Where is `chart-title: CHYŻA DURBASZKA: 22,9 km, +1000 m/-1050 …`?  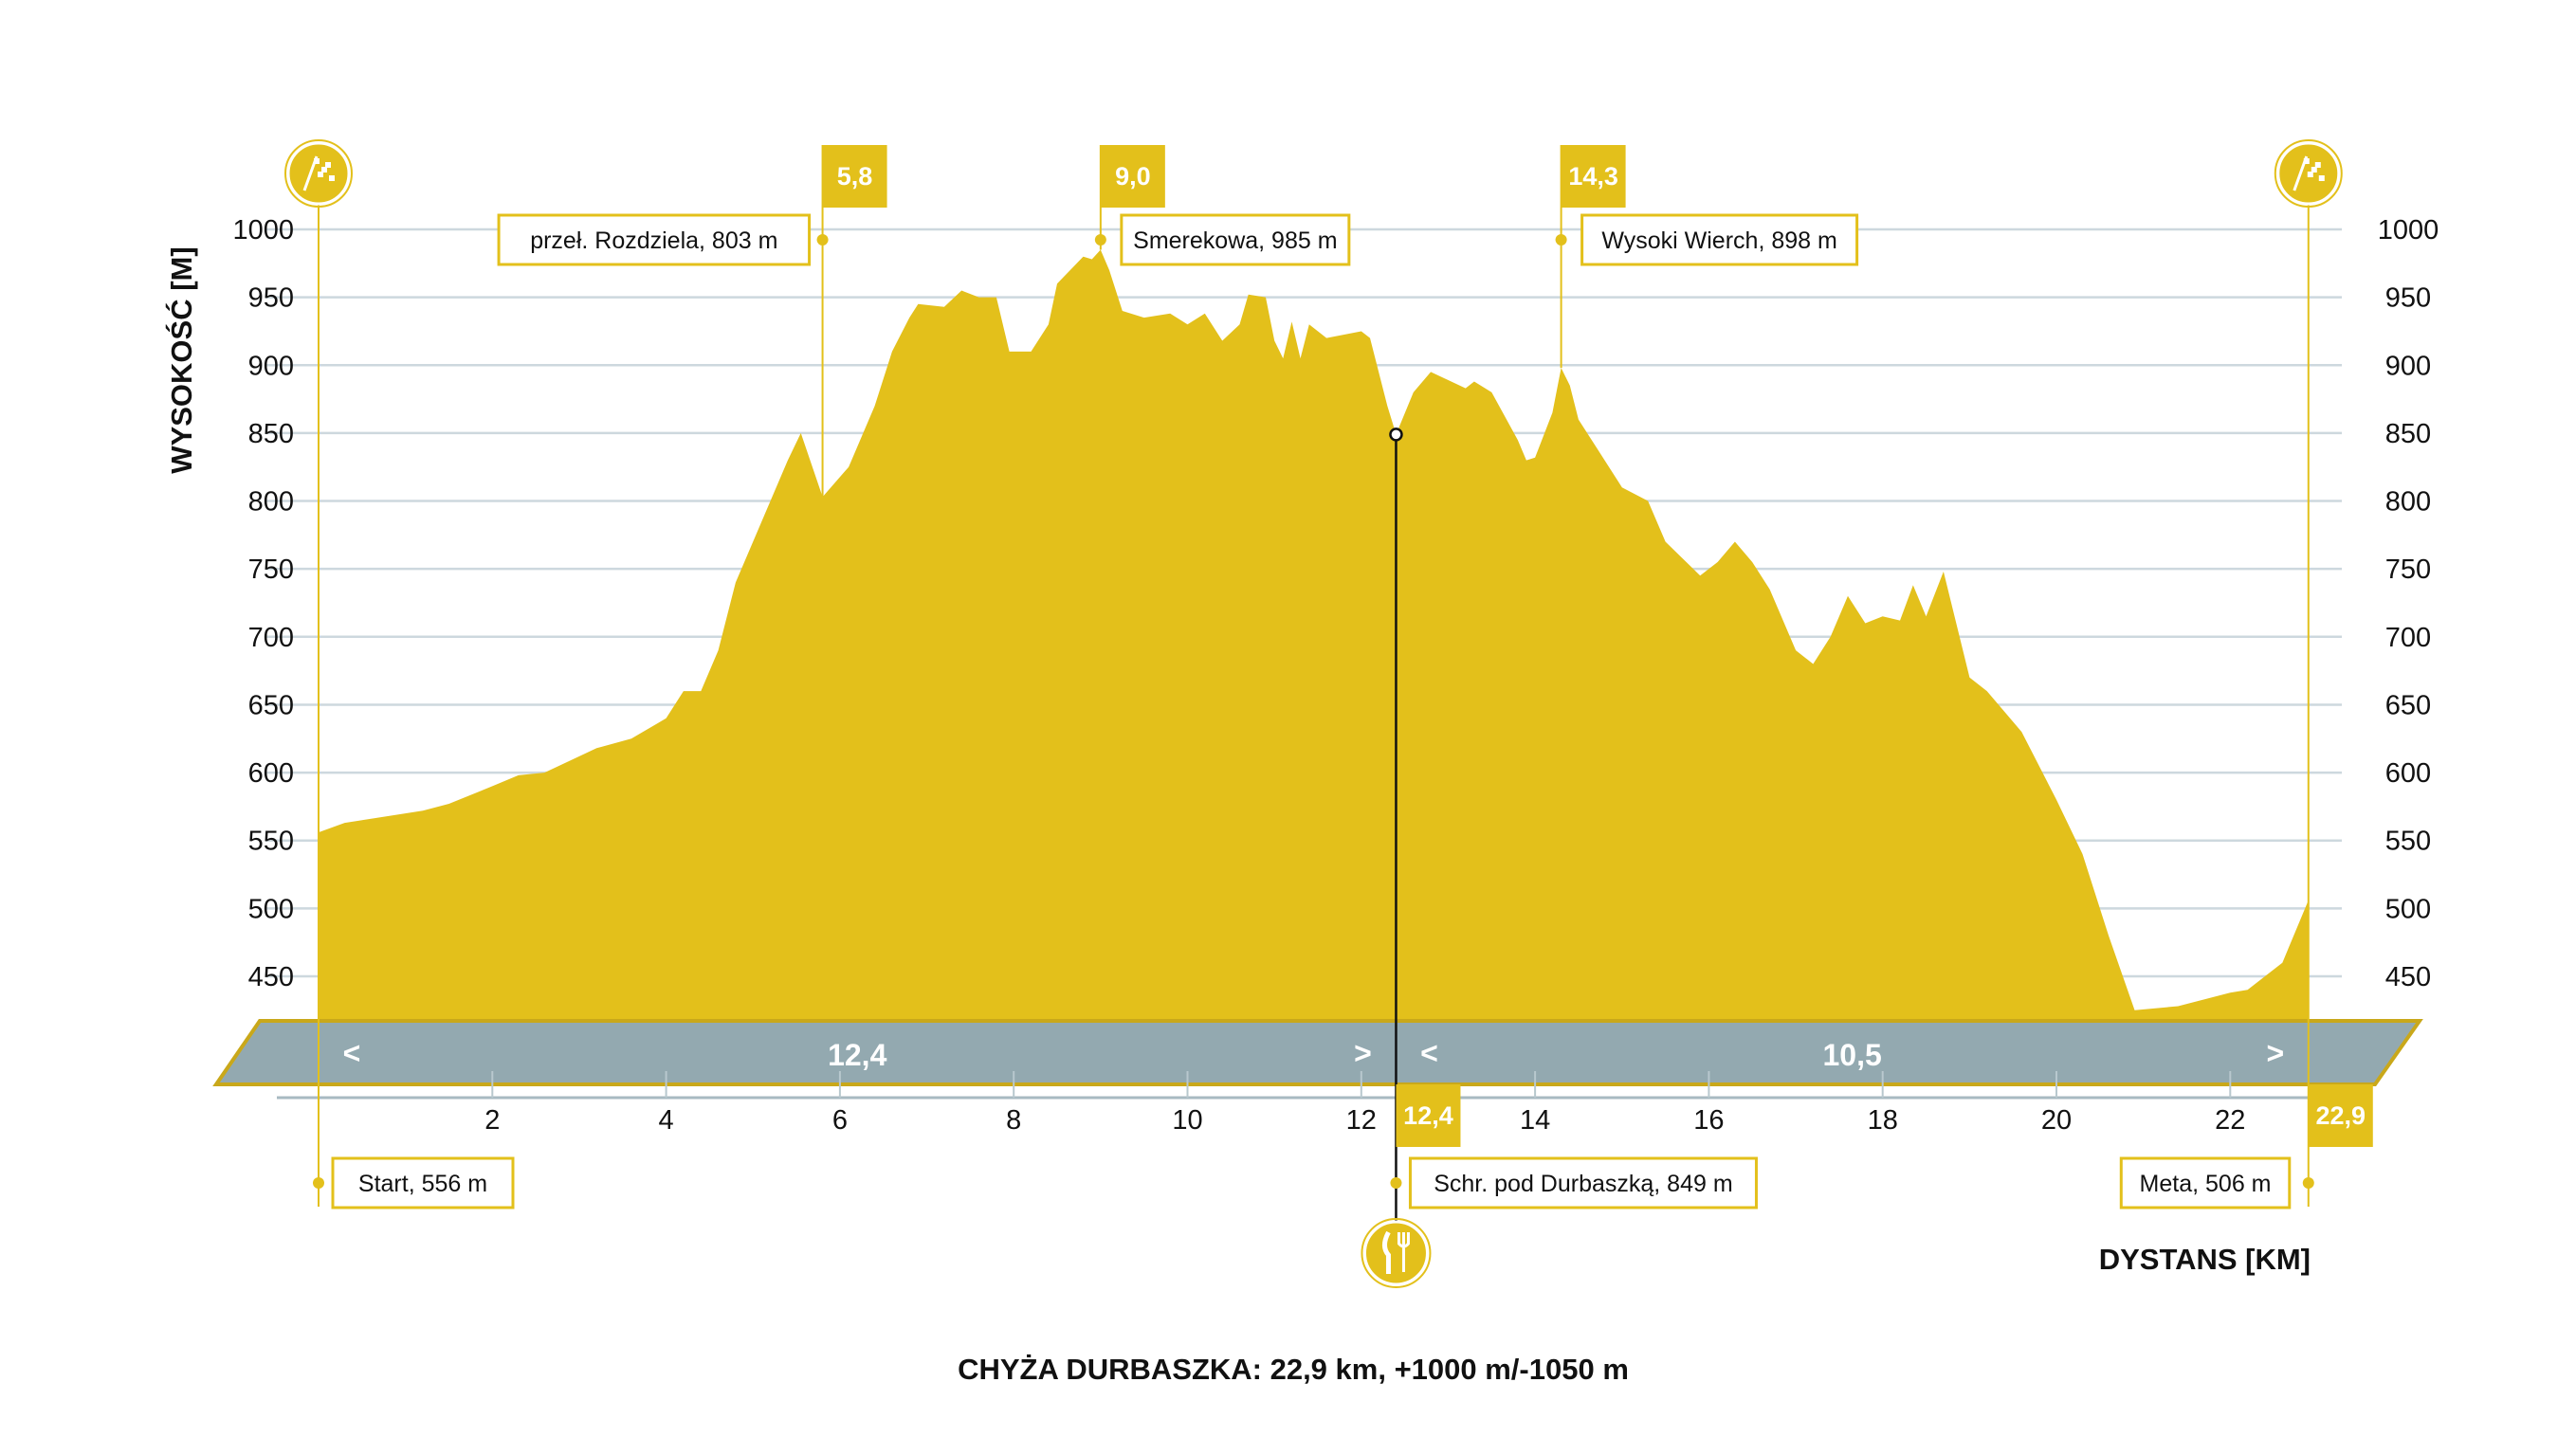 chart-title: CHYŻA DURBASZKA: 22,9 km, +1000 m/-1050 … is located at coordinates (1293, 1369).